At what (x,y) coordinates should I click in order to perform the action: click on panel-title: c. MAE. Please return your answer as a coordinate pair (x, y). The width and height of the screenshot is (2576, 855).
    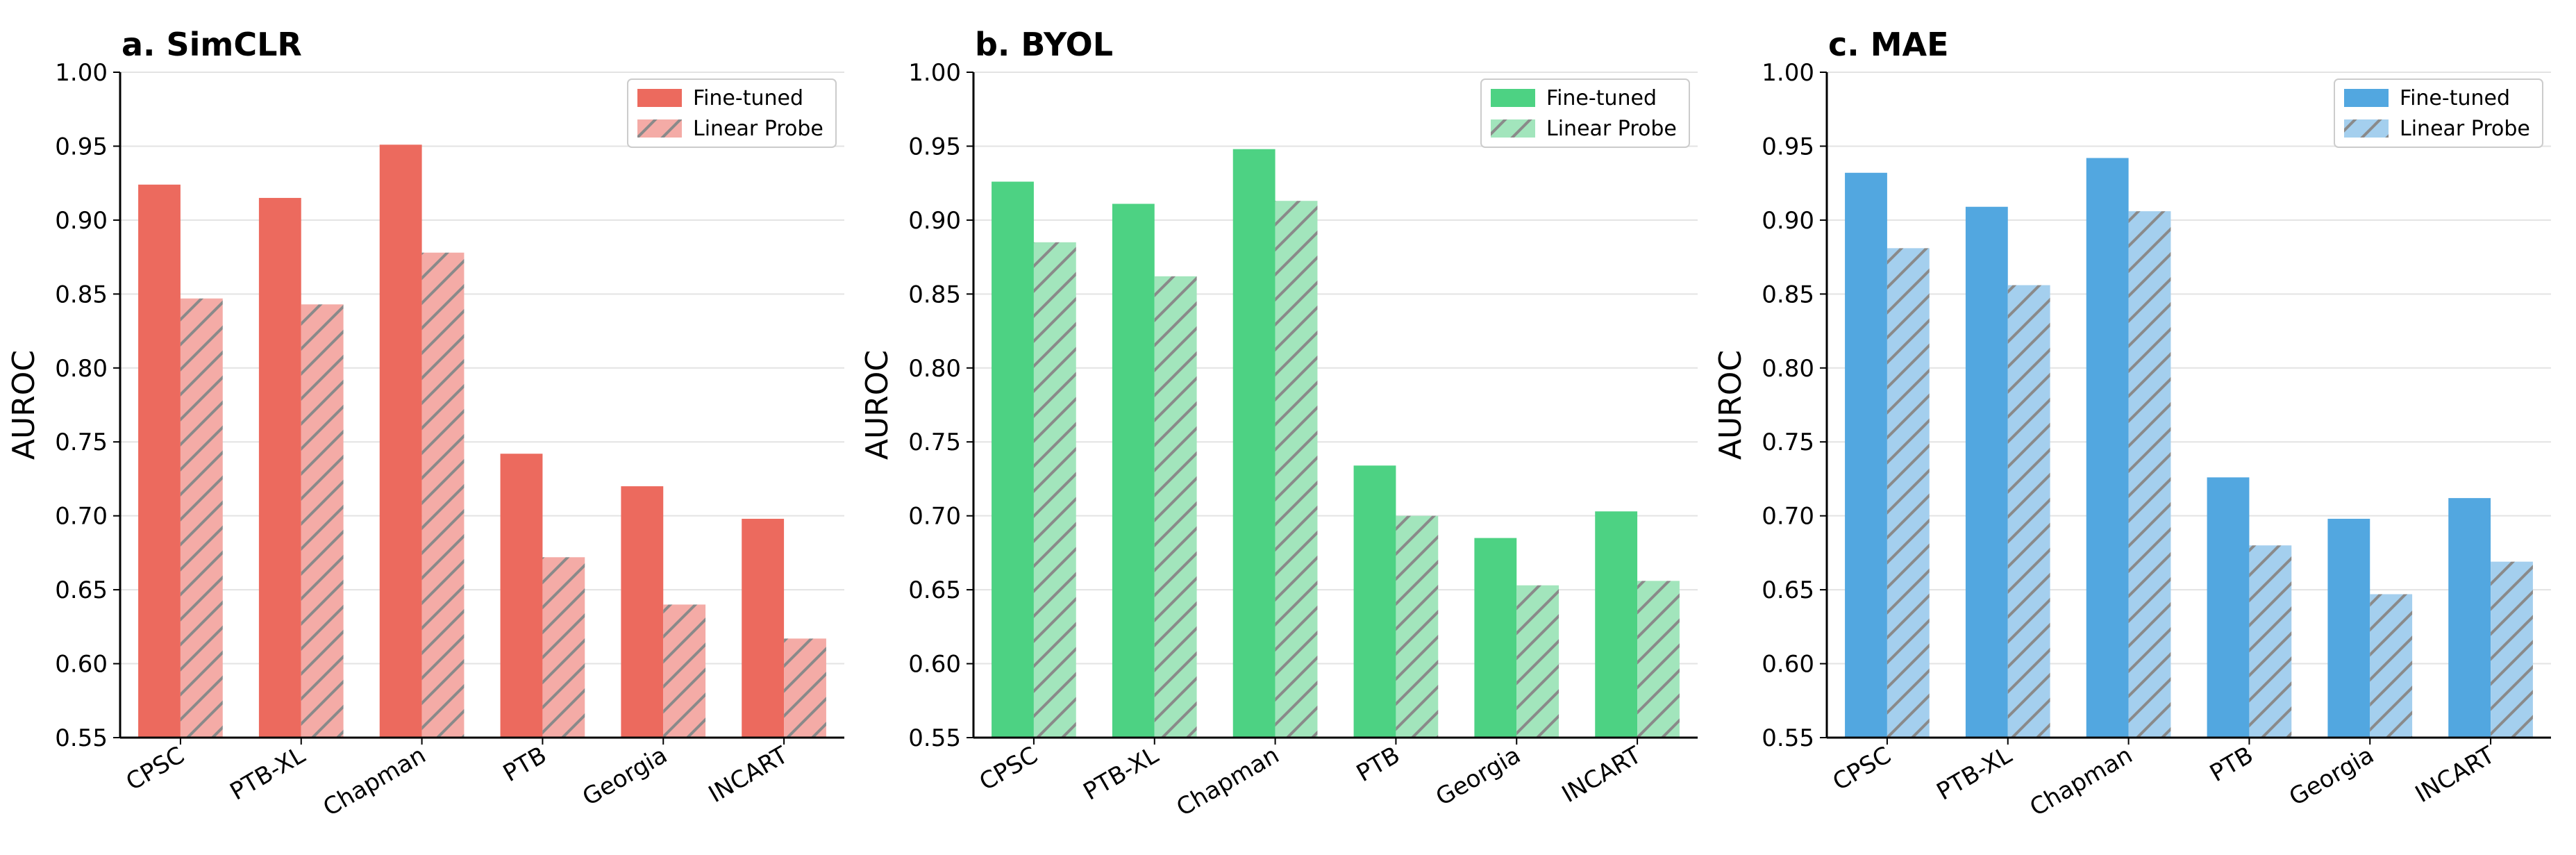
    Looking at the image, I should click on (1888, 45).